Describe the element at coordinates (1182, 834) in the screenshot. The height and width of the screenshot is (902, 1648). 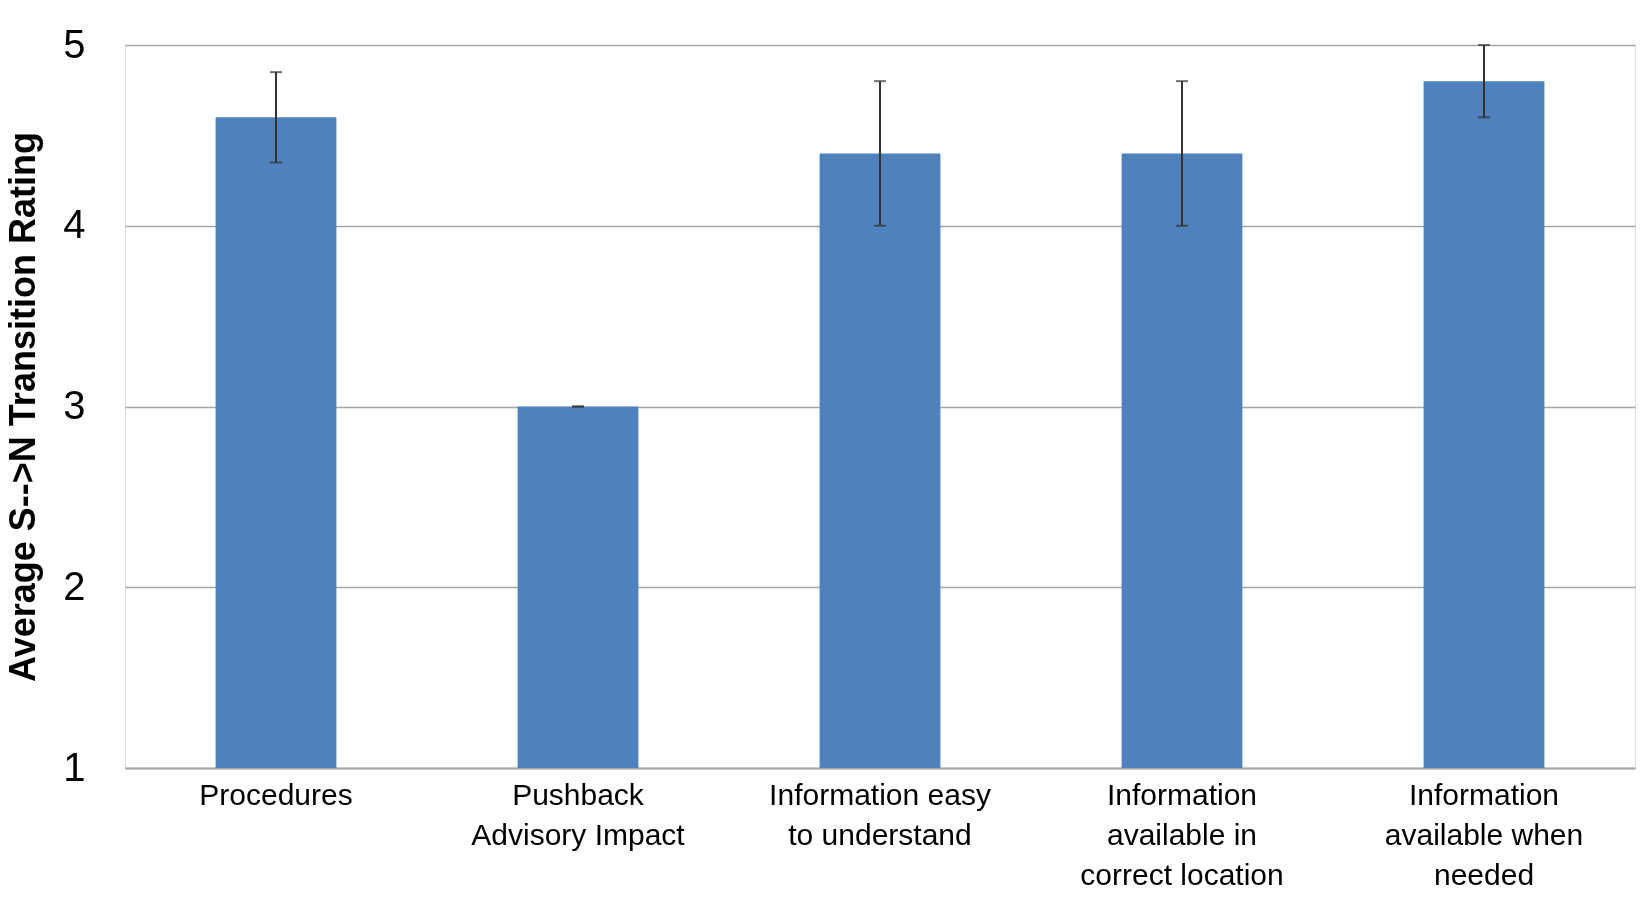
I see `x-tick-label: Information available in correct location` at that location.